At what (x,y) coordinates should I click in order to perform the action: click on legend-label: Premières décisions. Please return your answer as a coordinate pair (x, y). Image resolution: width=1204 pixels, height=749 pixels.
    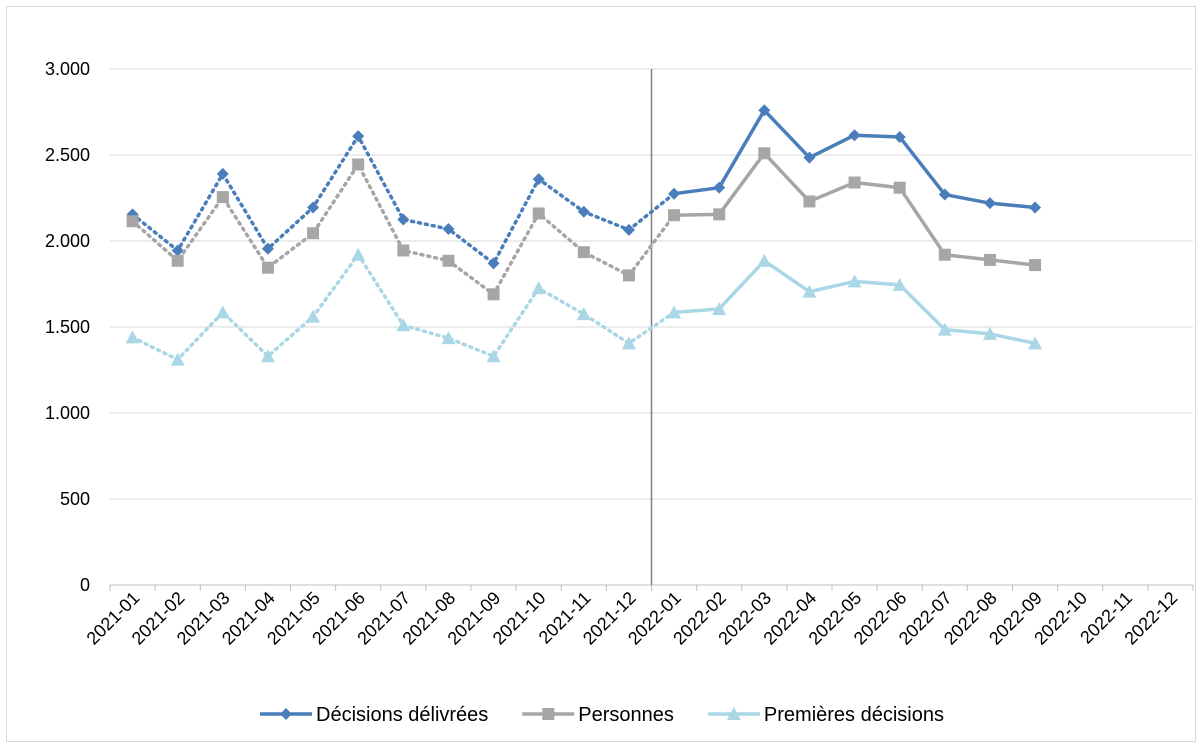
    Looking at the image, I should click on (854, 715).